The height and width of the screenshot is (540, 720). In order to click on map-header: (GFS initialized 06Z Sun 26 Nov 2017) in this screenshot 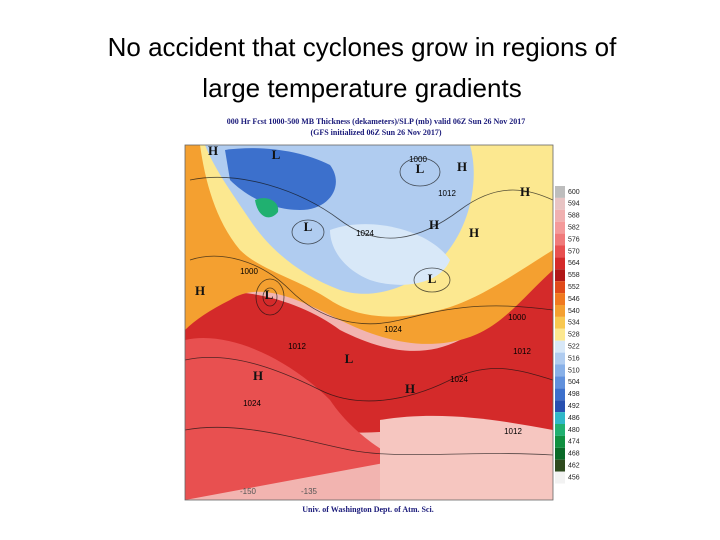, I will do `click(375, 132)`.